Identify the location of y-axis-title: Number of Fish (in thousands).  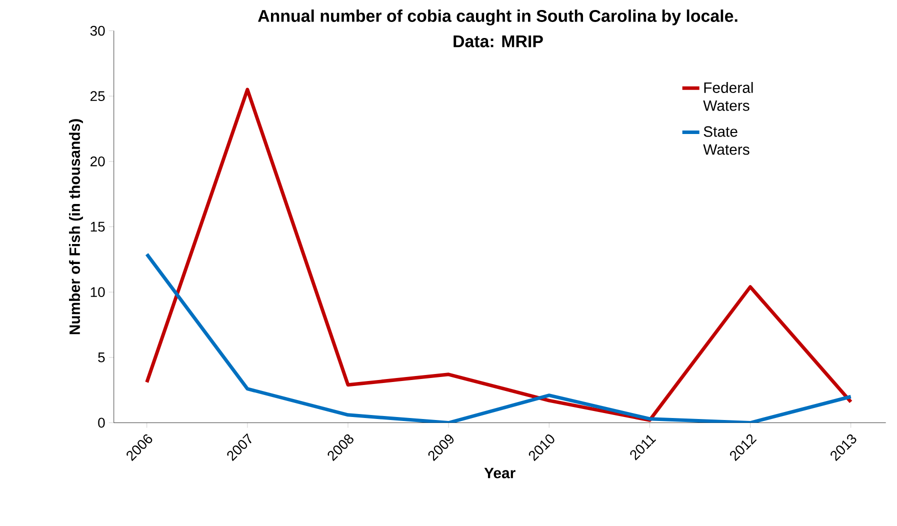
(76, 226).